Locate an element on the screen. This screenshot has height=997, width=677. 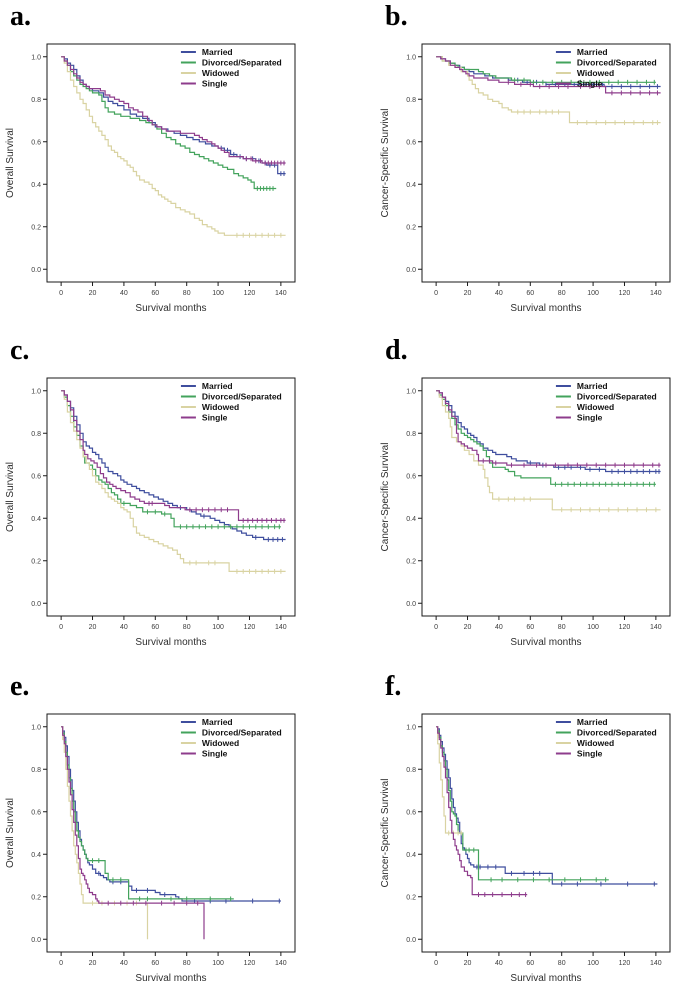
panel-f-label: f. is located at coordinates (393, 686).